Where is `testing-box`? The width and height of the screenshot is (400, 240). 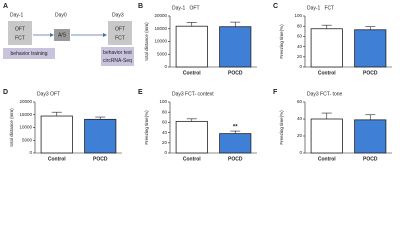
testing-box is located at coordinates (117, 56).